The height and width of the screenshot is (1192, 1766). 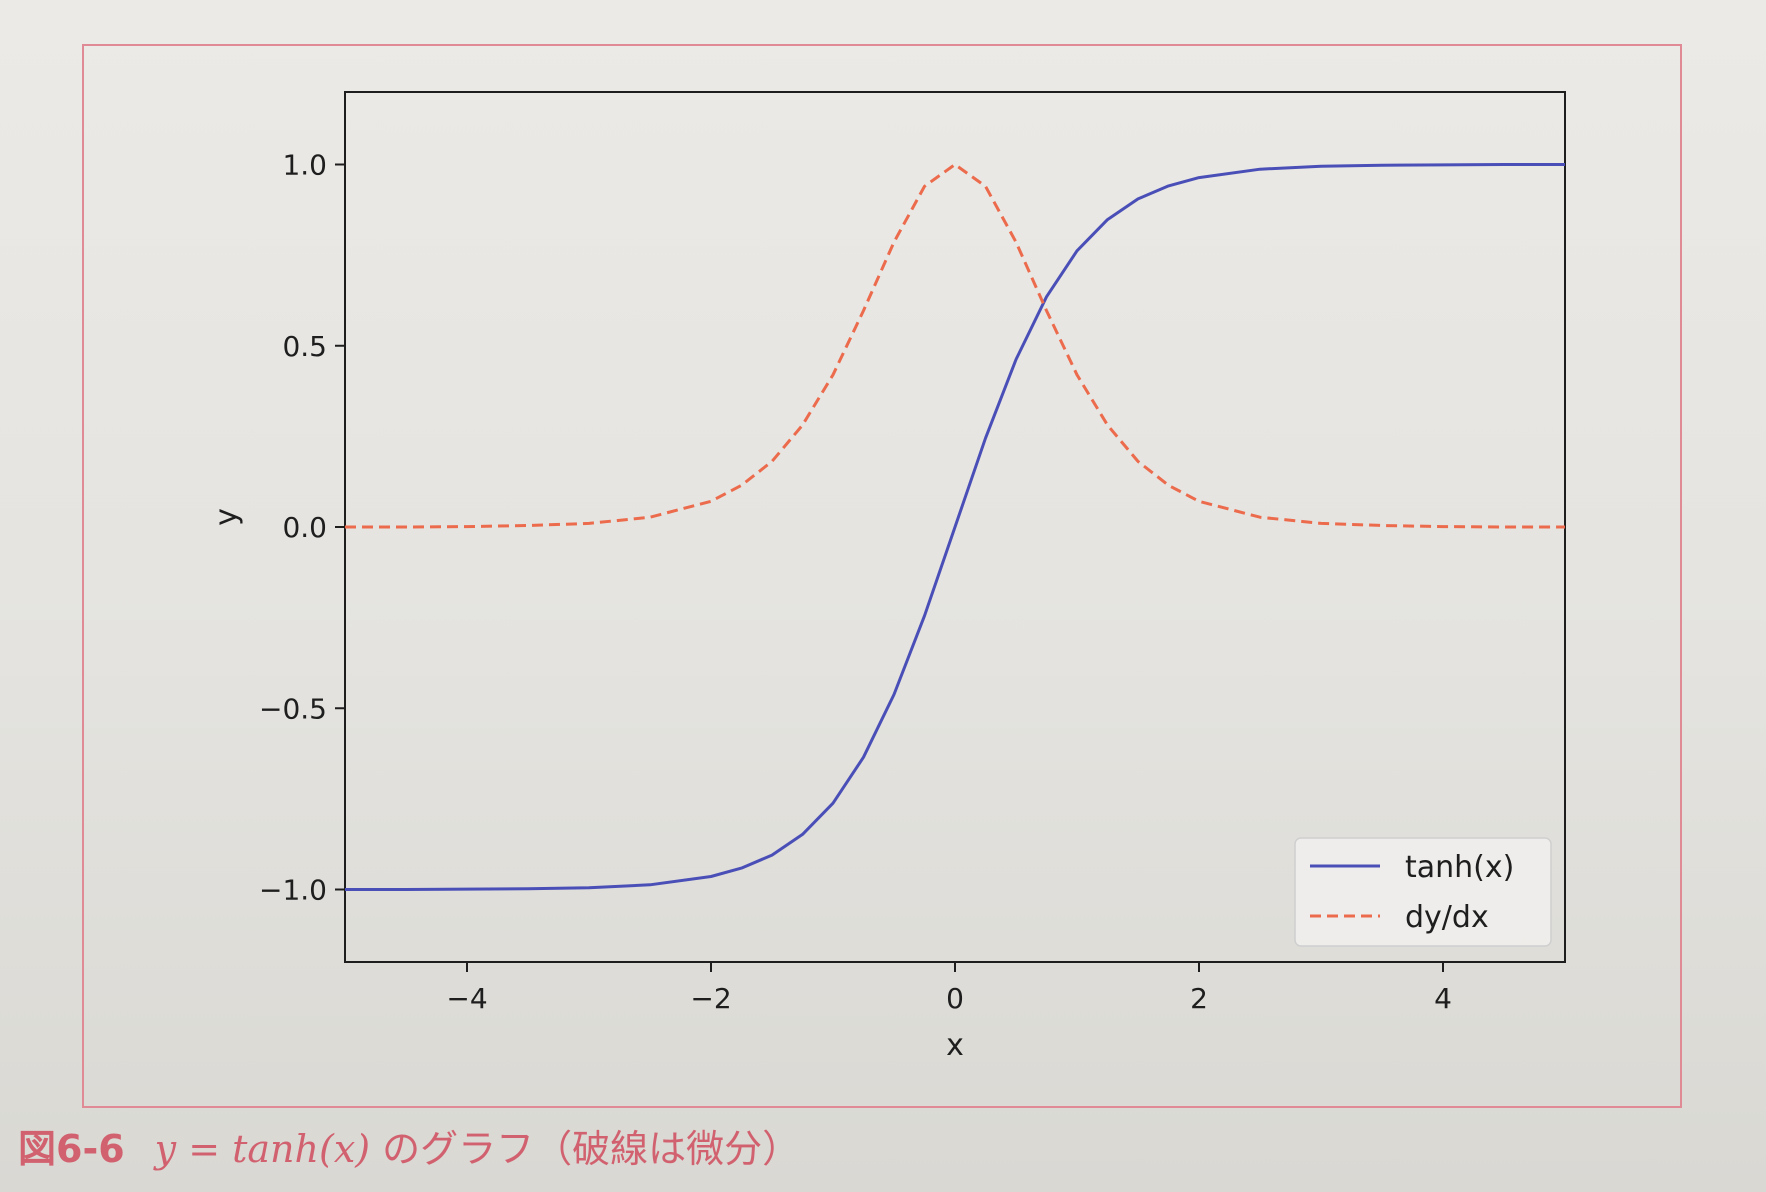 What do you see at coordinates (466, 998) in the screenshot?
I see `x-tick-label: −4` at bounding box center [466, 998].